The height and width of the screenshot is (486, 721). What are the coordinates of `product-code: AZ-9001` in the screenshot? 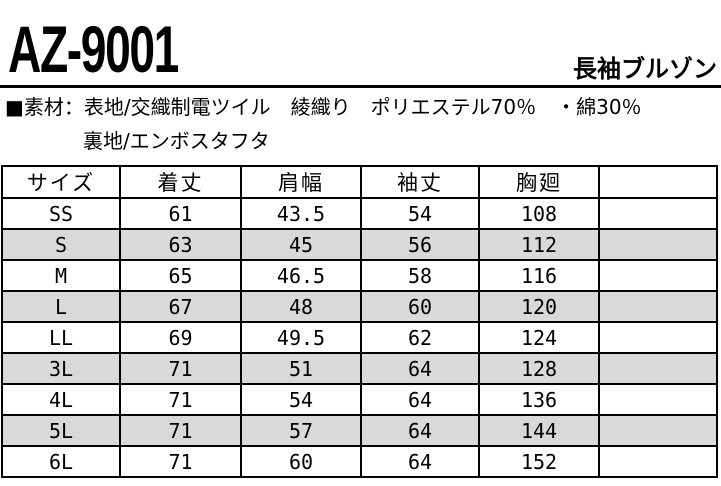 It's located at (93, 49).